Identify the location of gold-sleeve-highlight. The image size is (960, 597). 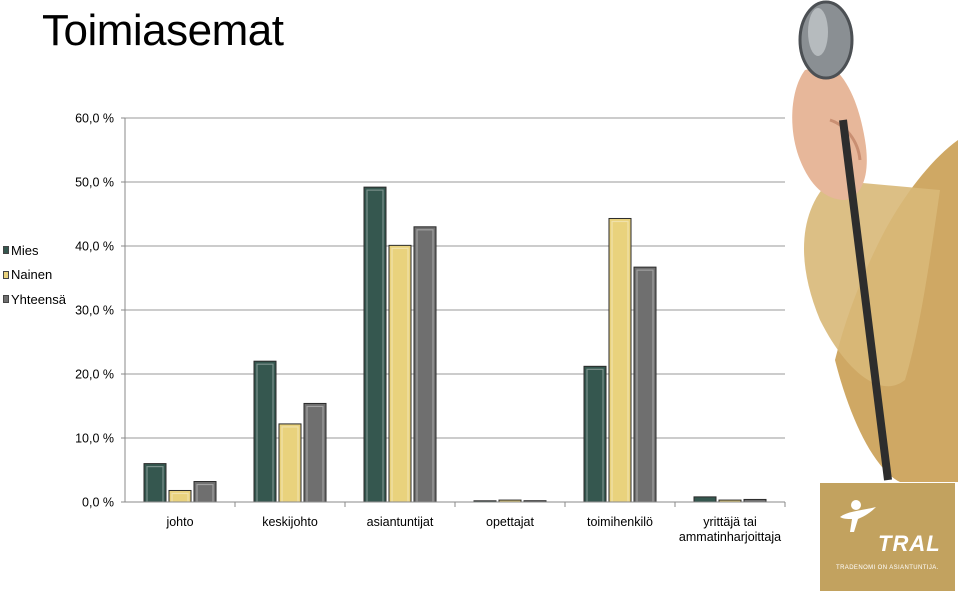
(871, 283).